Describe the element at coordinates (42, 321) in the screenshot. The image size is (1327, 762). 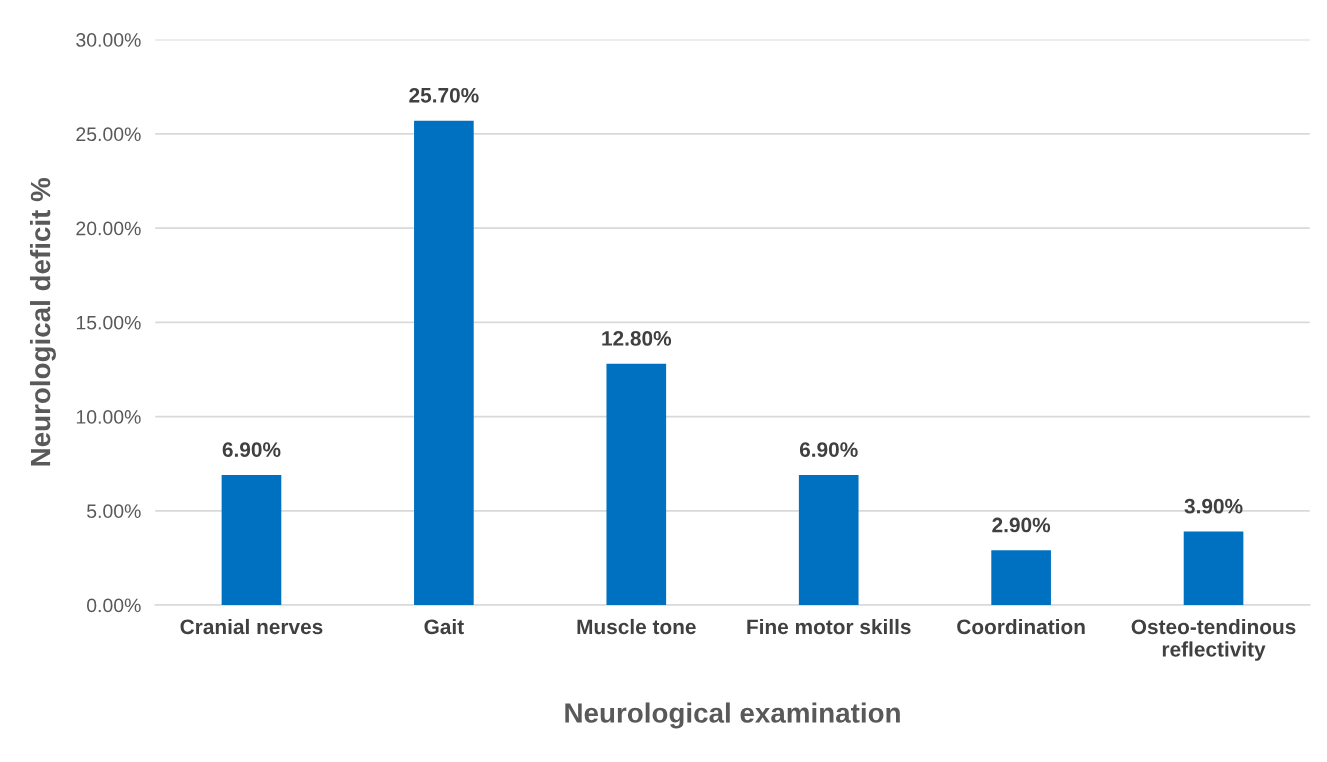
I see `y-axis-title: Neurological deficit %` at that location.